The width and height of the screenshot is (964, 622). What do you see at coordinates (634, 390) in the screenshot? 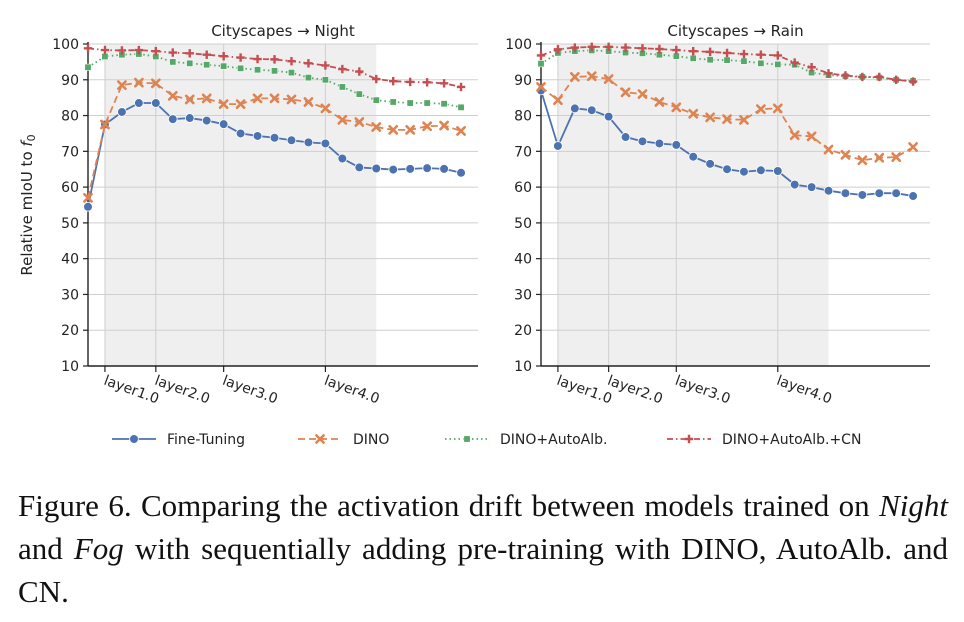
I see `x-tick-label: layer2.0` at bounding box center [634, 390].